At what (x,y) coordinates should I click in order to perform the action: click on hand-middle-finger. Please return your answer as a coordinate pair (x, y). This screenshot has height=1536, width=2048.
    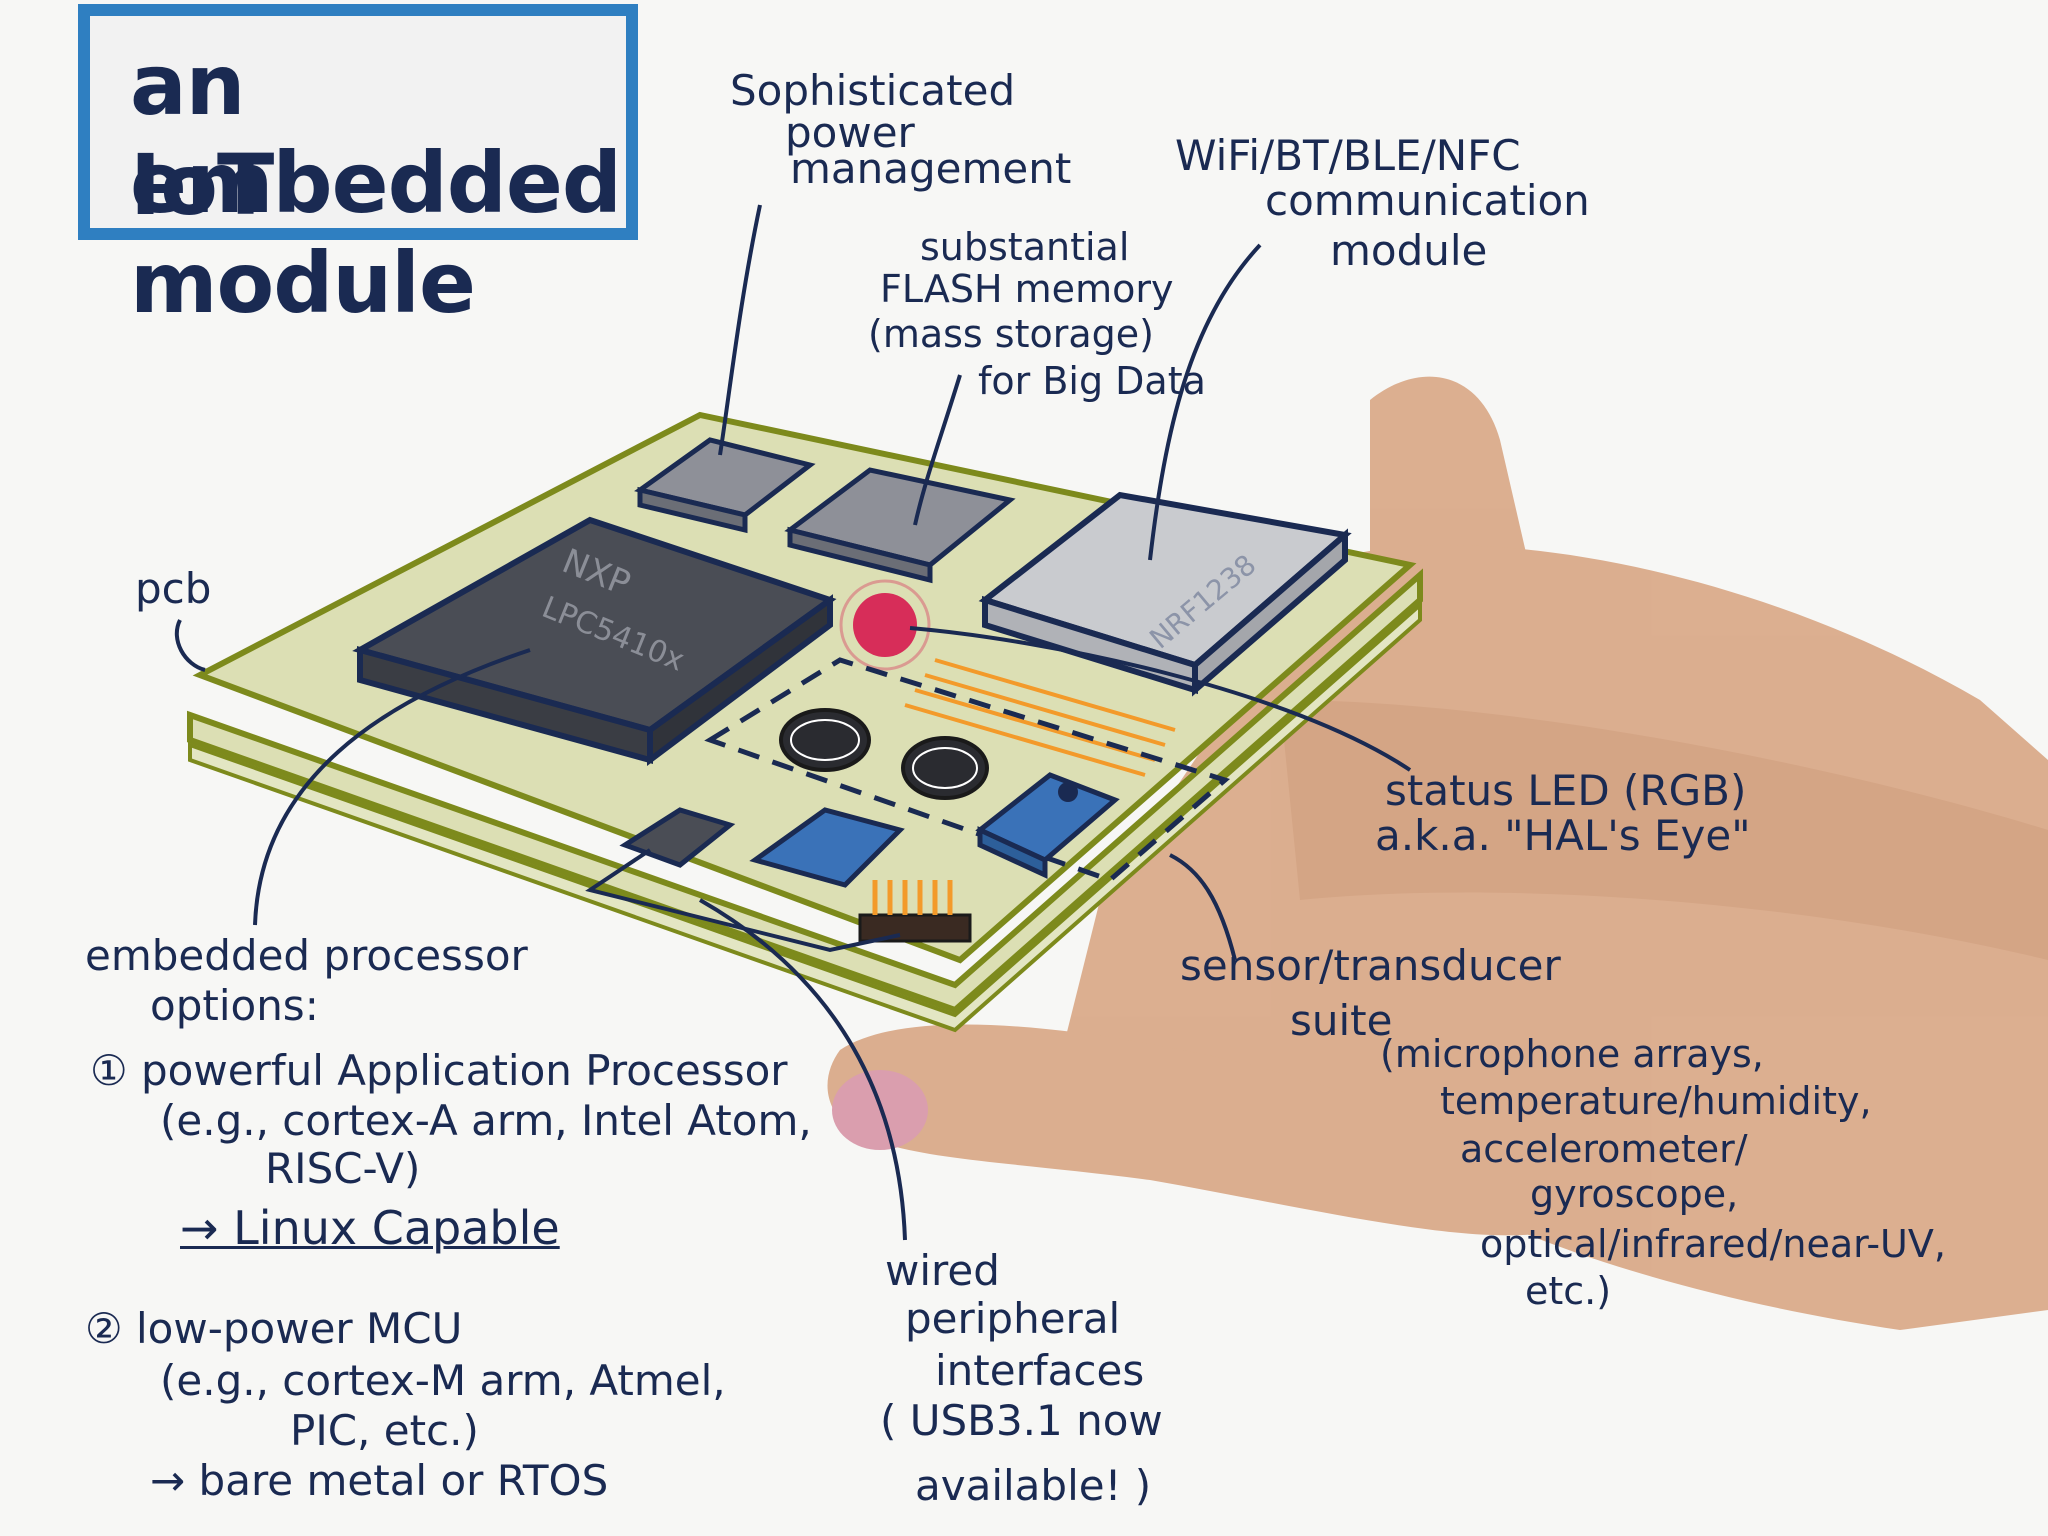
    Looking at the image, I should click on (1664, 830).